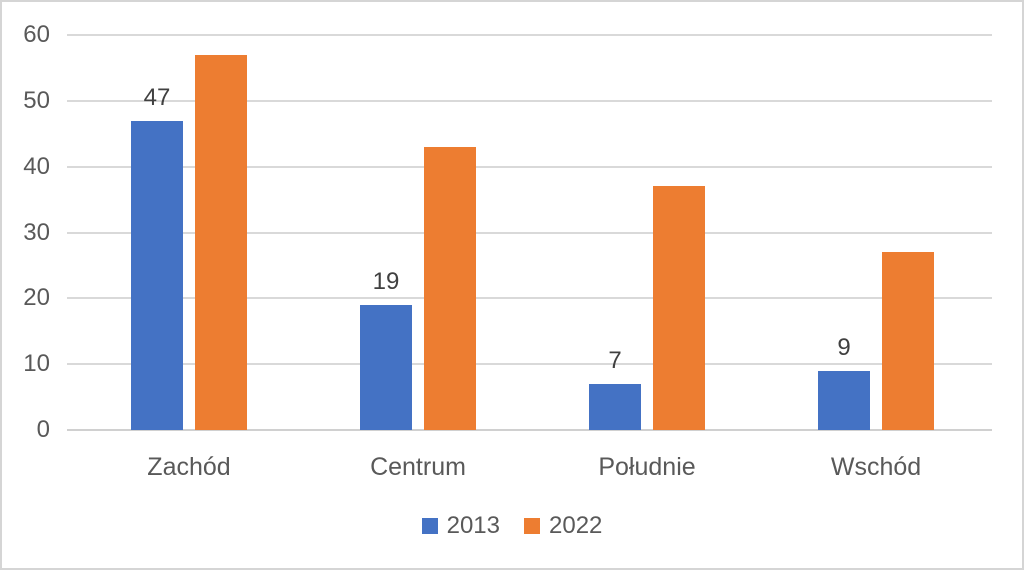 This screenshot has height=570, width=1024. What do you see at coordinates (386, 367) in the screenshot?
I see `bar-2013-centrum` at bounding box center [386, 367].